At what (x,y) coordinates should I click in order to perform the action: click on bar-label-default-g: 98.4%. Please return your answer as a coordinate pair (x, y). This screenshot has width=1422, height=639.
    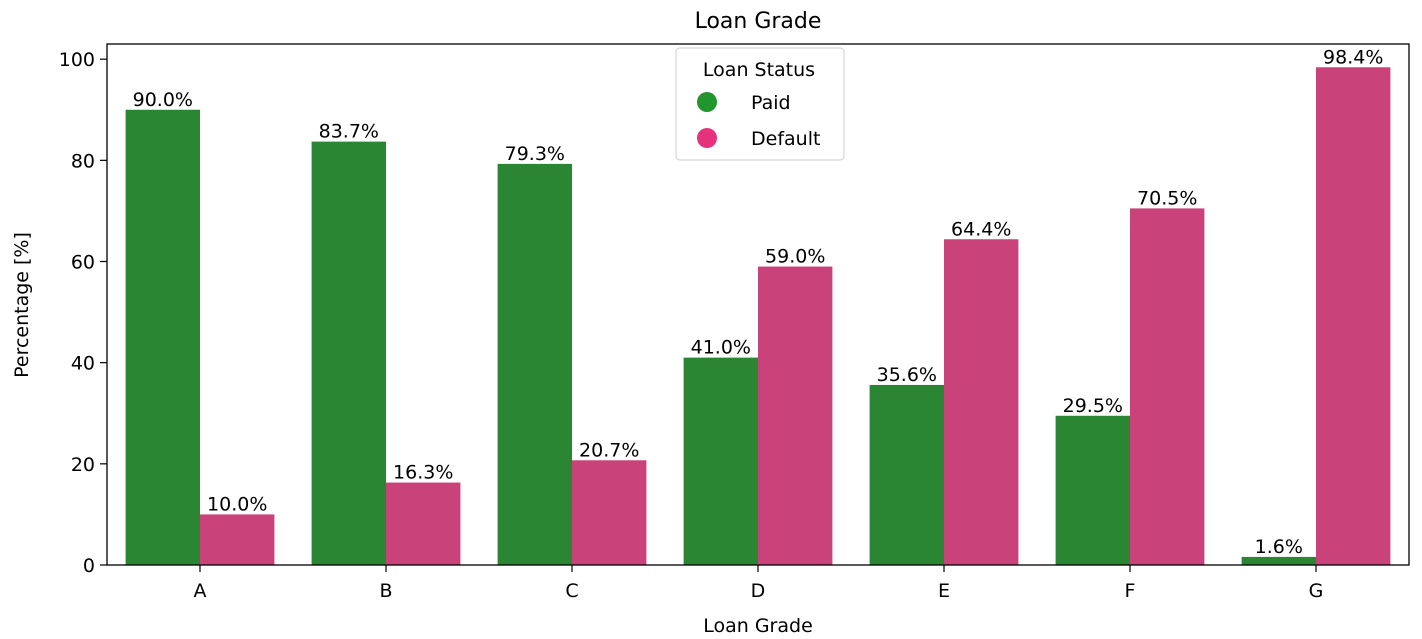
    Looking at the image, I should click on (1353, 57).